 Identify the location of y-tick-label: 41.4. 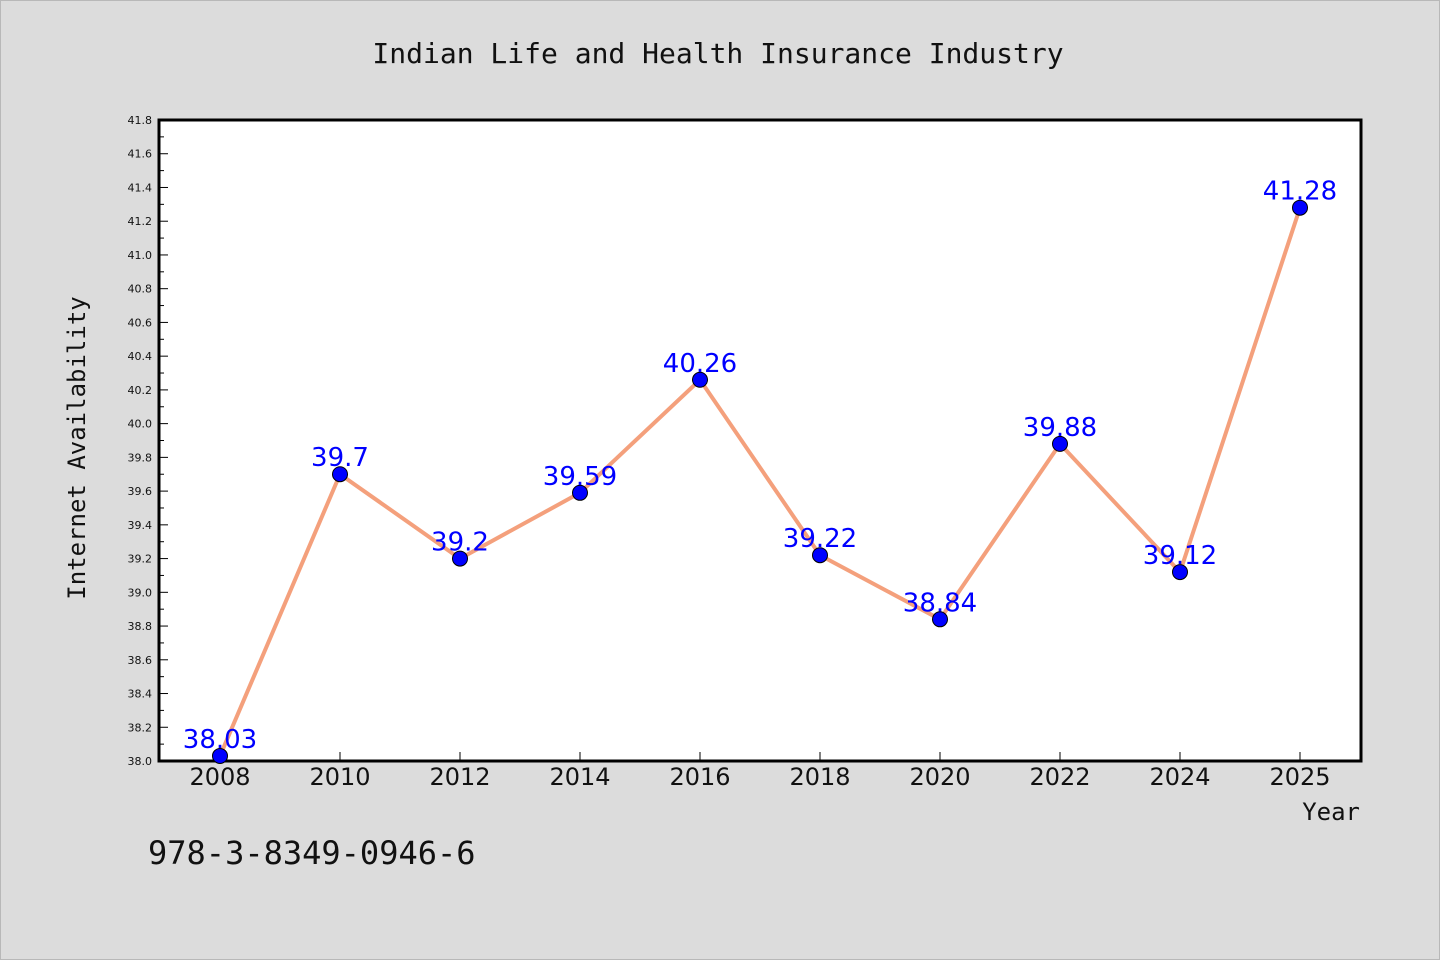
(140, 187).